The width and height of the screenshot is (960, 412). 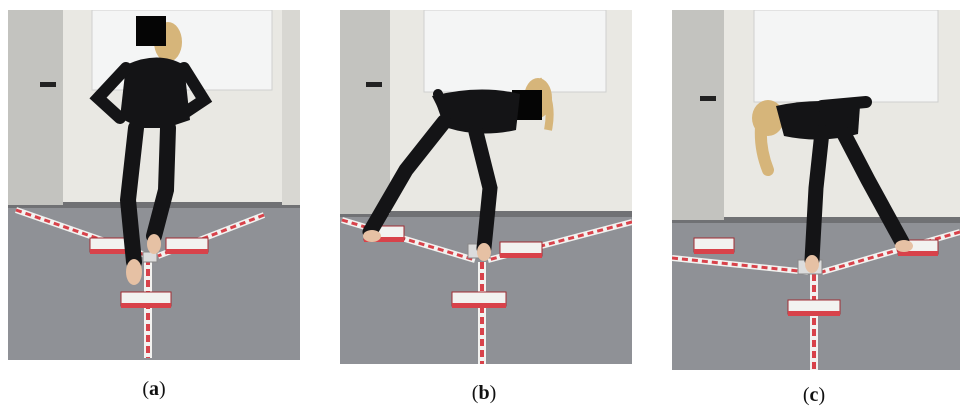 I want to click on caption-b-close: ), so click(x=493, y=393).